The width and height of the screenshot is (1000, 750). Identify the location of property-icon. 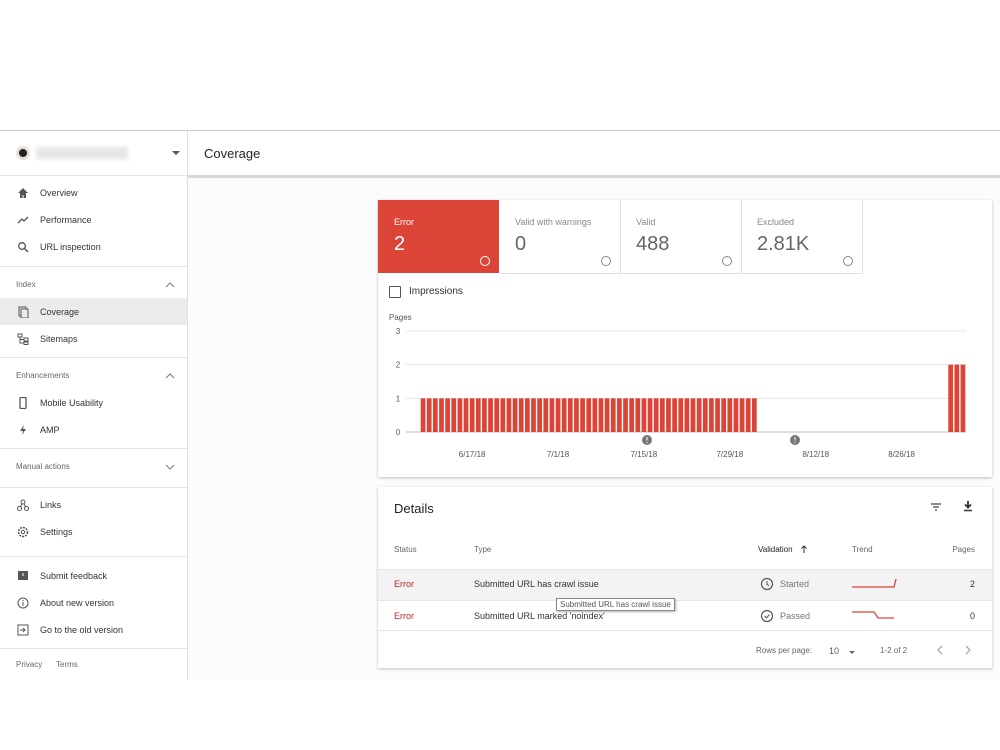
(23, 153).